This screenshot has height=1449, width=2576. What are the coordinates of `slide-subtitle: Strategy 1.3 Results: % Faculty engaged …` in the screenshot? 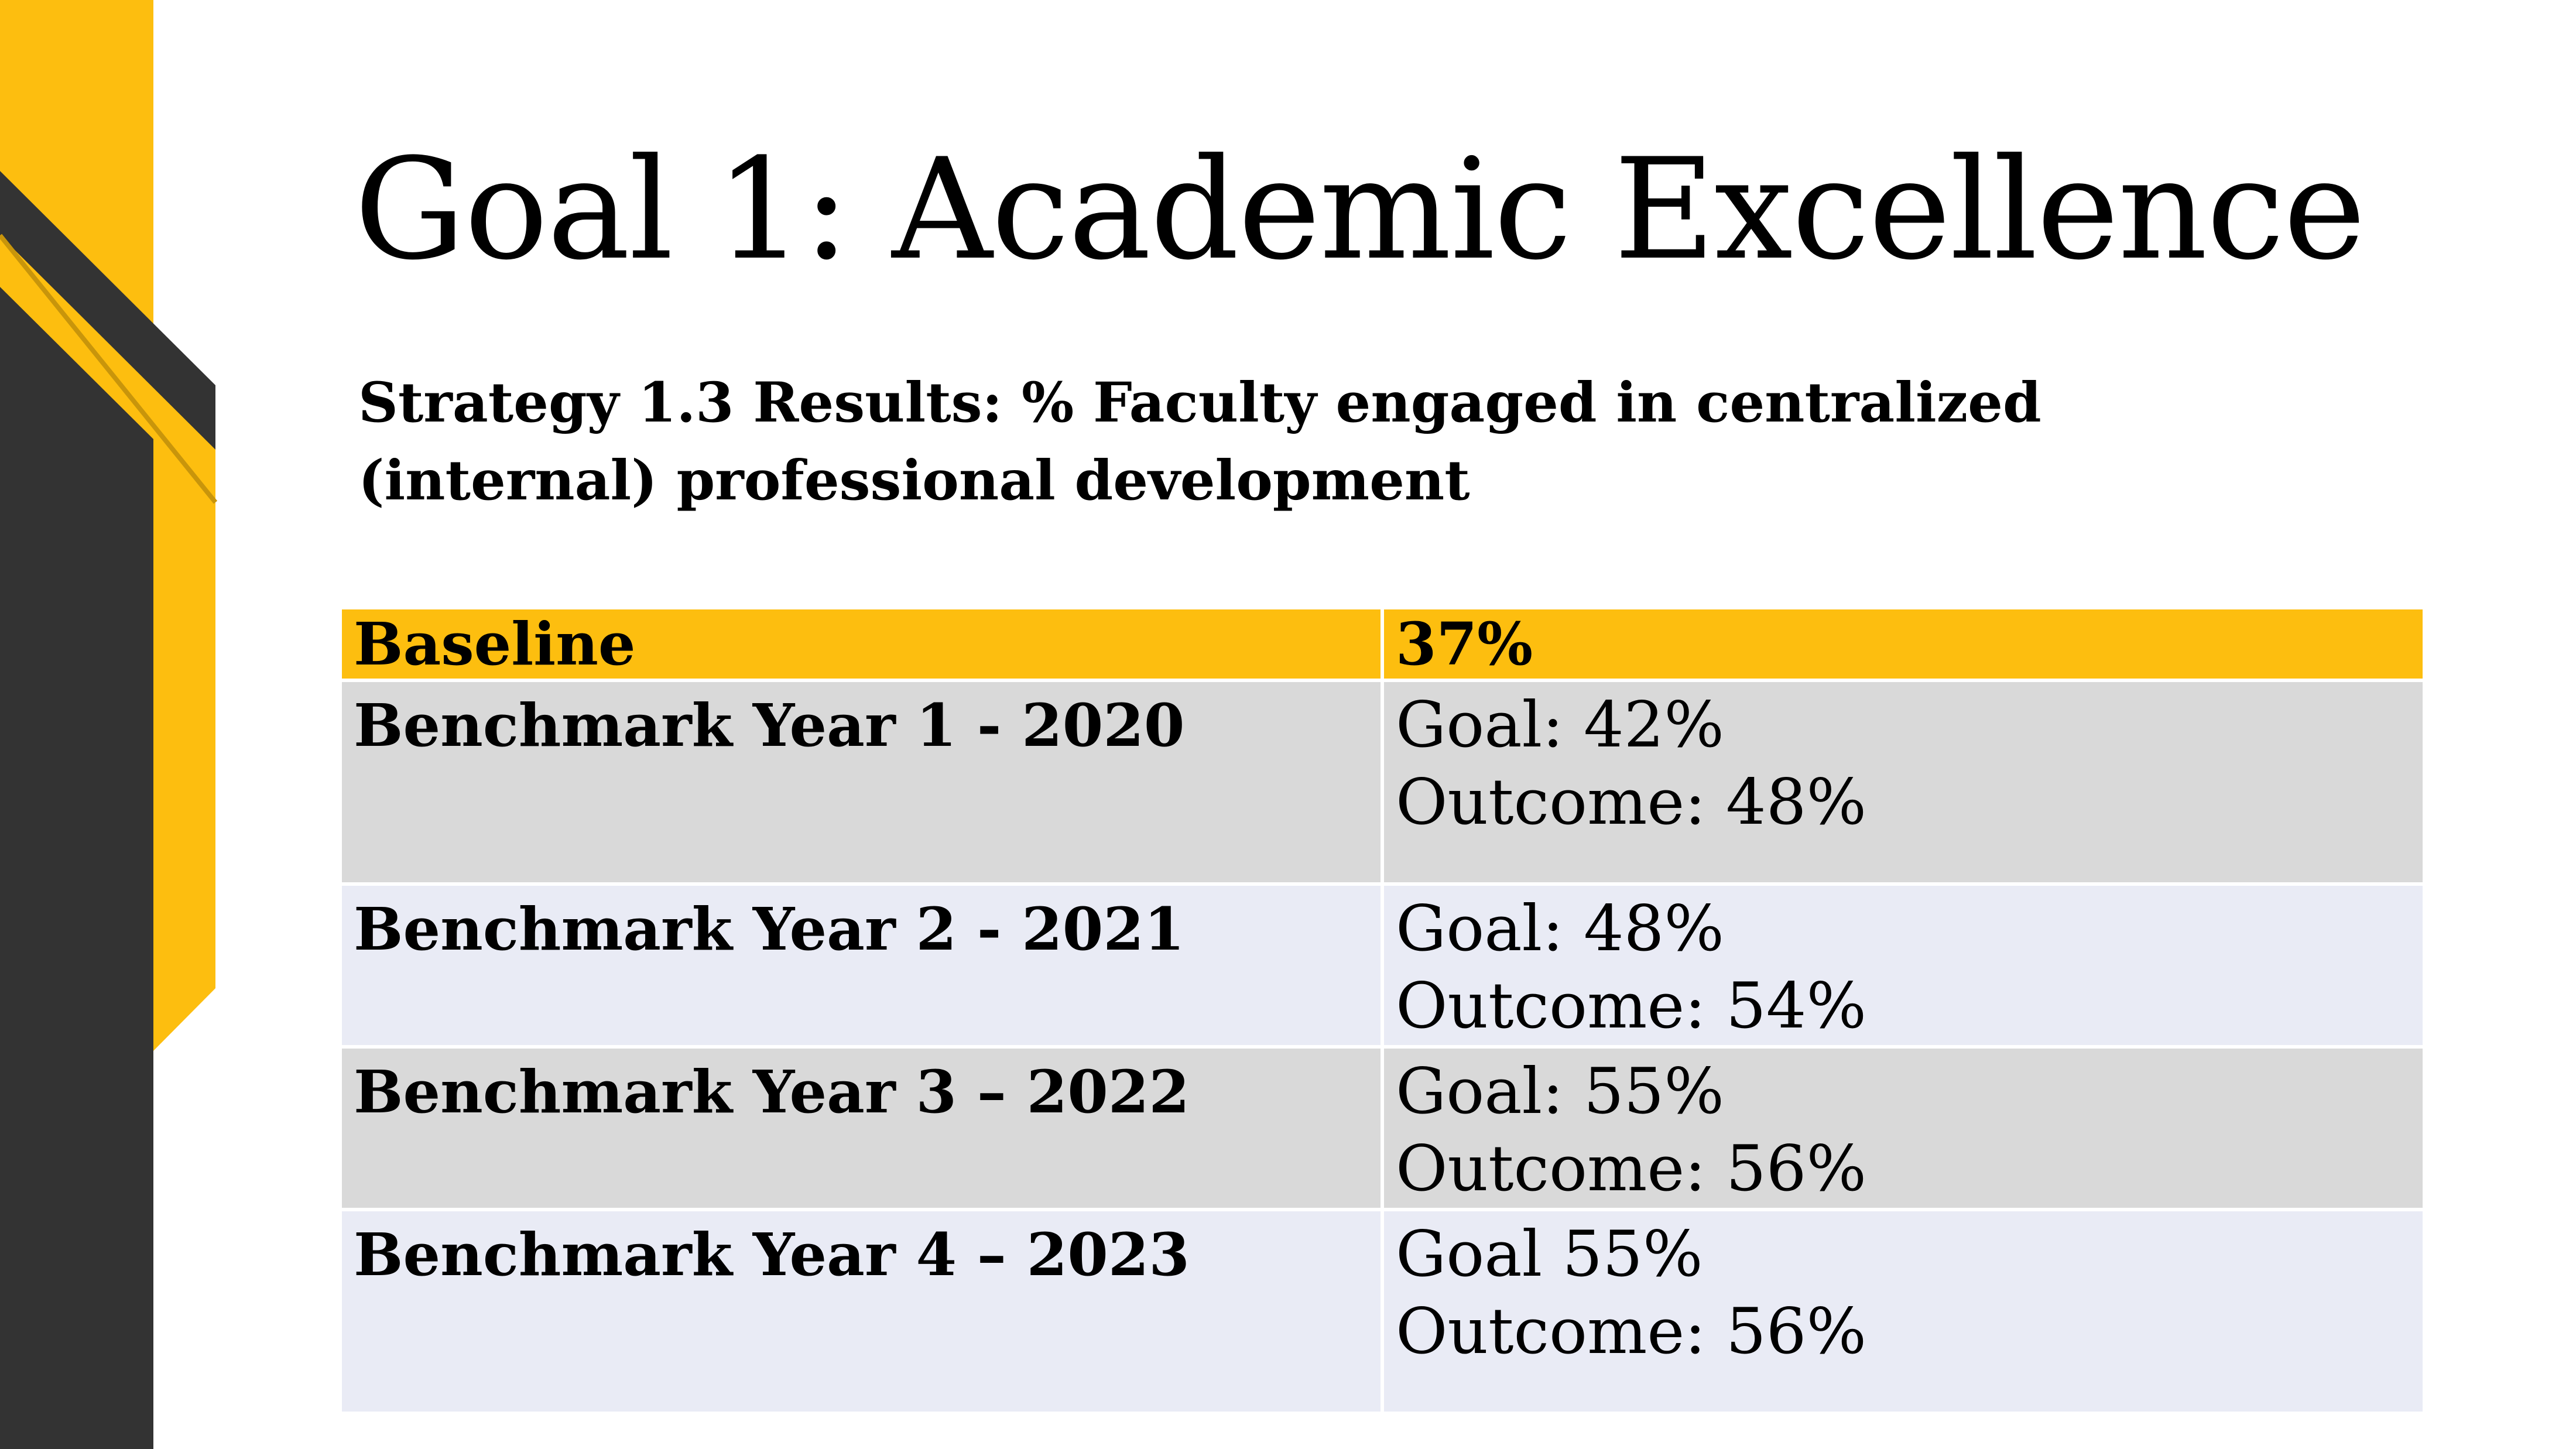 It's located at (1199, 442).